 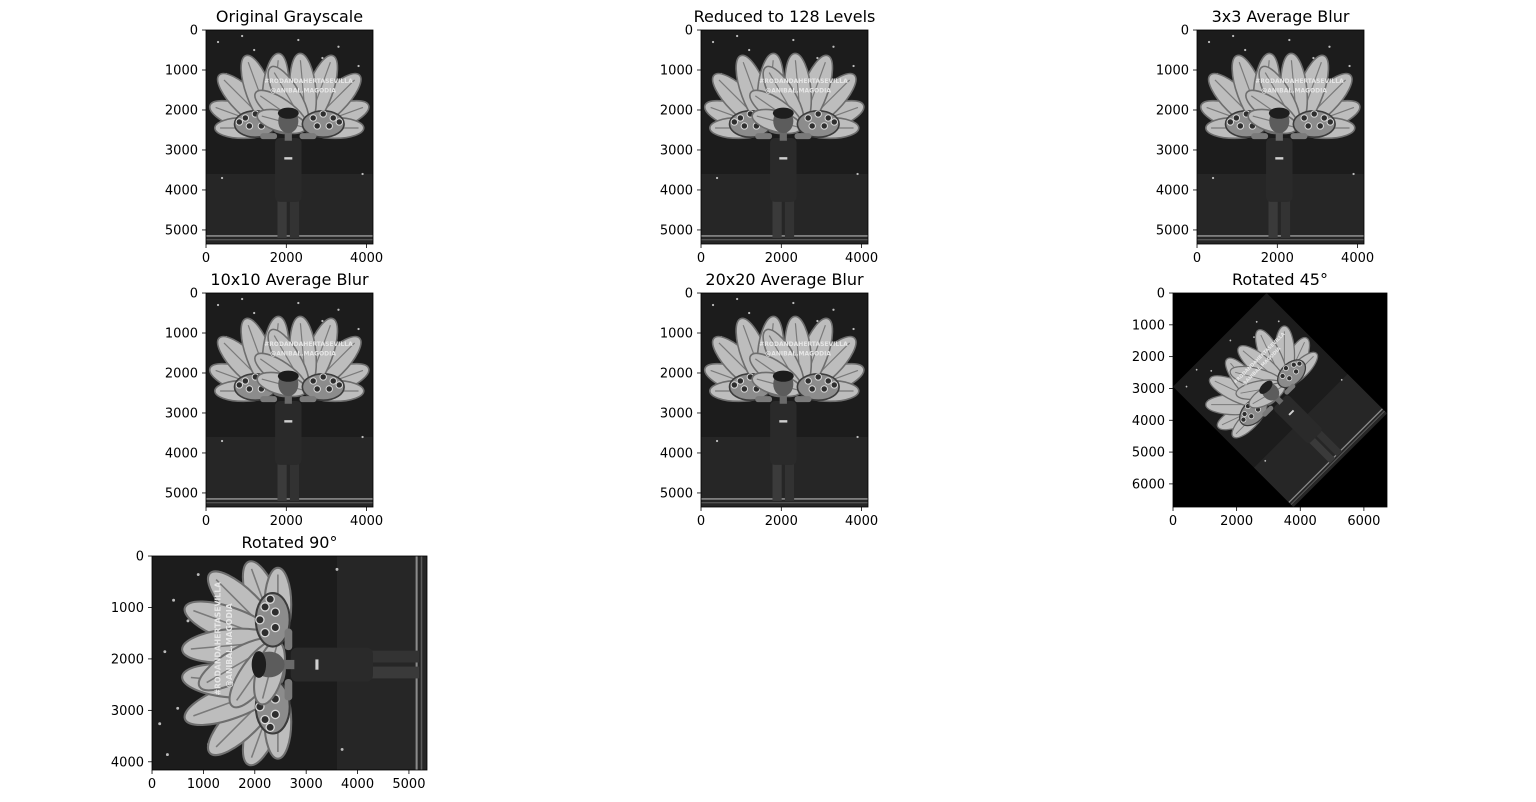 What do you see at coordinates (1280, 279) in the screenshot?
I see `subplot-title: Rotated 45°` at bounding box center [1280, 279].